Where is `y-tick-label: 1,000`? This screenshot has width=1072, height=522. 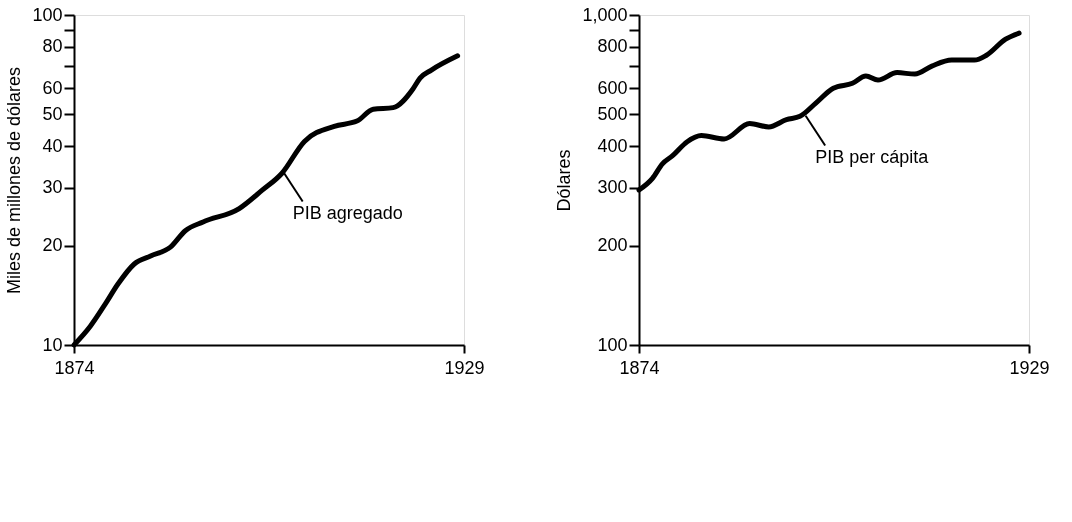
y-tick-label: 1,000 is located at coordinates (605, 14).